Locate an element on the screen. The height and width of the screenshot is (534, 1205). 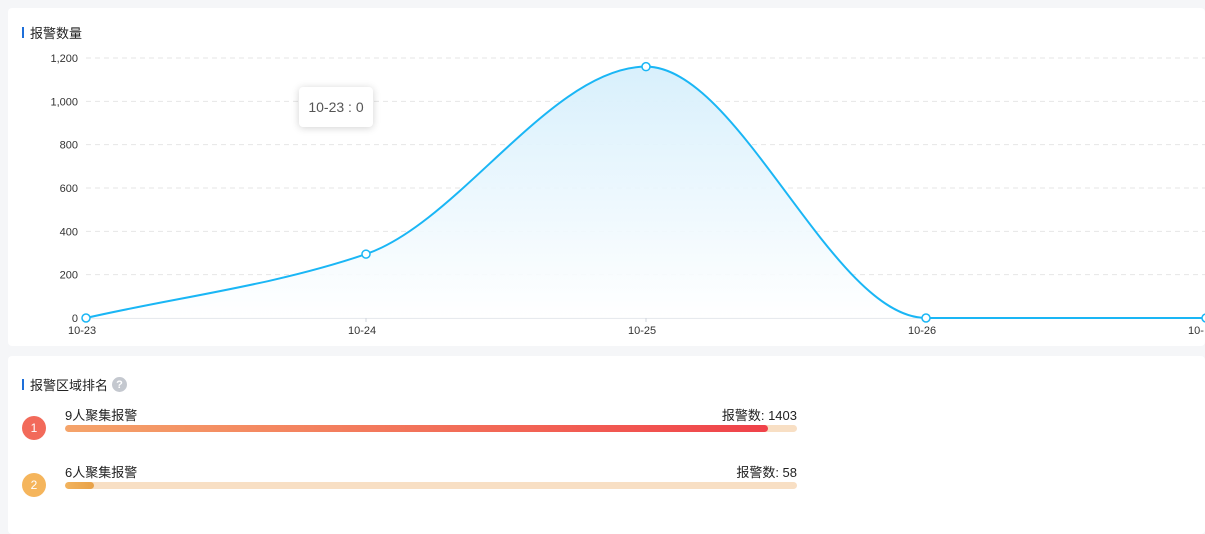
chart-tooltip-text: 10-23 : 0 is located at coordinates (336, 107).